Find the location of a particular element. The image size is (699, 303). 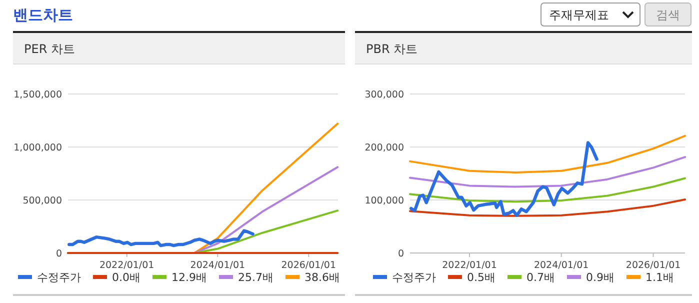

y-tick-label: 1,500,000 is located at coordinates (38, 95).